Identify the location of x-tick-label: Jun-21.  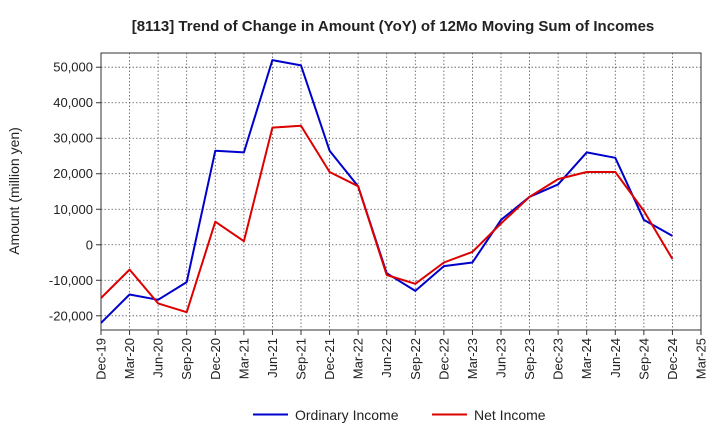
(272, 358).